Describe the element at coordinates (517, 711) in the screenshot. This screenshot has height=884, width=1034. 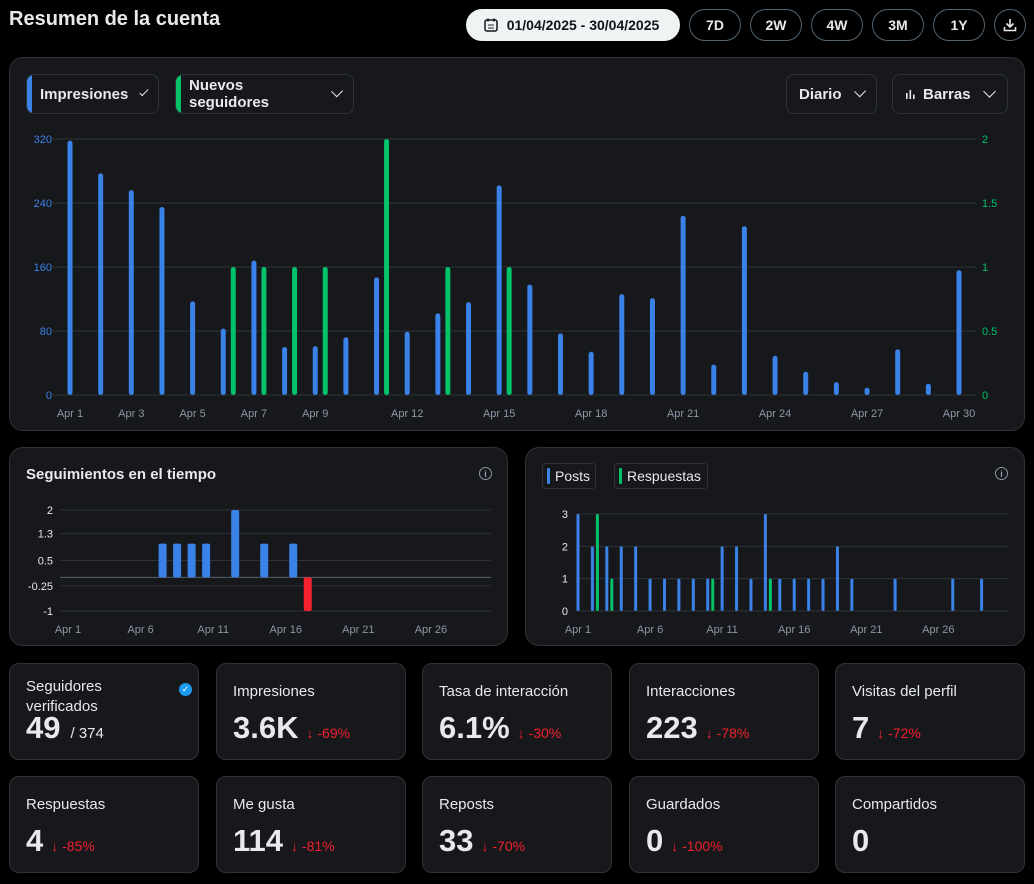
I see `stat-card-engagement-rate: Tasa de interacción 6.1% ↓ -30%` at that location.